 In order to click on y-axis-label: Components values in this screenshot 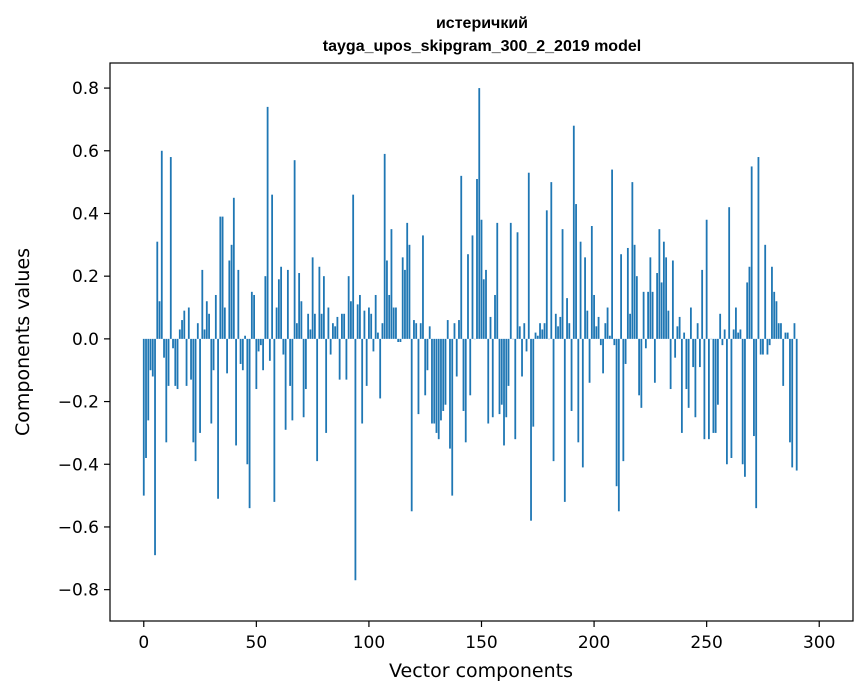, I will do `click(23, 342)`.